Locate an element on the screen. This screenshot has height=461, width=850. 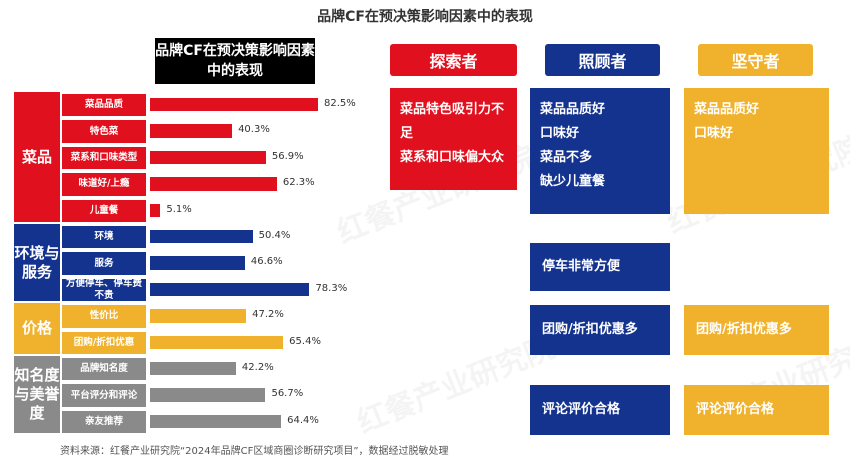
persona-loyalist-header: 坚守者 is located at coordinates (755, 60).